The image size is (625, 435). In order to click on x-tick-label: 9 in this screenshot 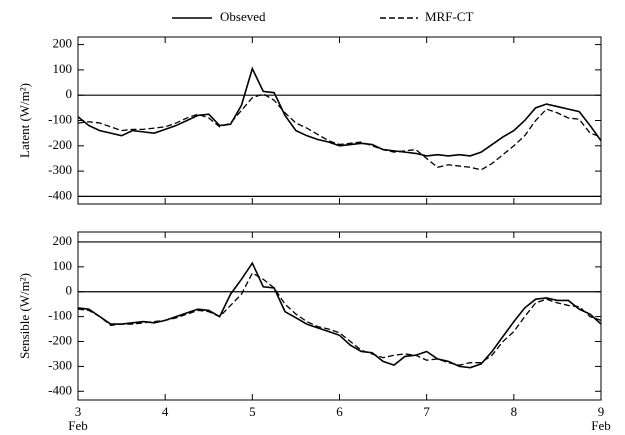, I will do `click(601, 411)`.